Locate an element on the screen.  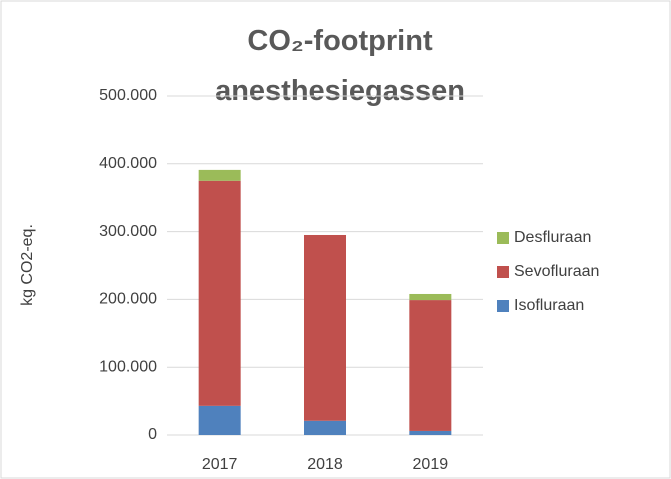
legend-label: Isofluraan is located at coordinates (549, 305).